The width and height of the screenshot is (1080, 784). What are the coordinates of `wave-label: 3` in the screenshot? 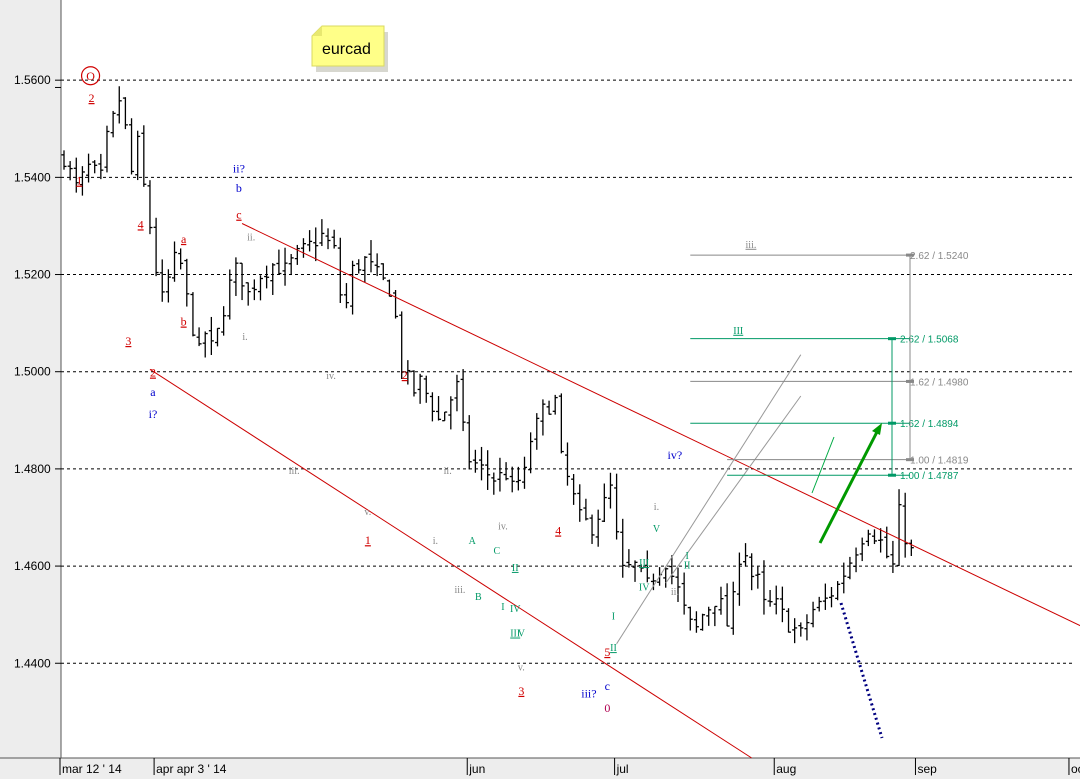 It's located at (521, 691).